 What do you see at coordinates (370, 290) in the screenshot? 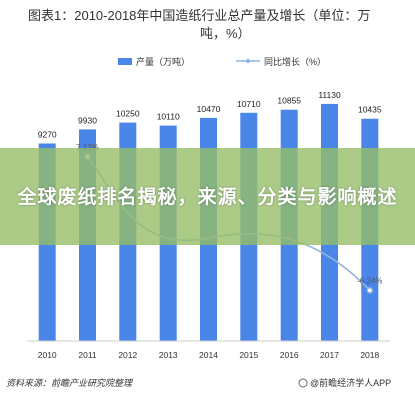
I see `growth-point-2018` at bounding box center [370, 290].